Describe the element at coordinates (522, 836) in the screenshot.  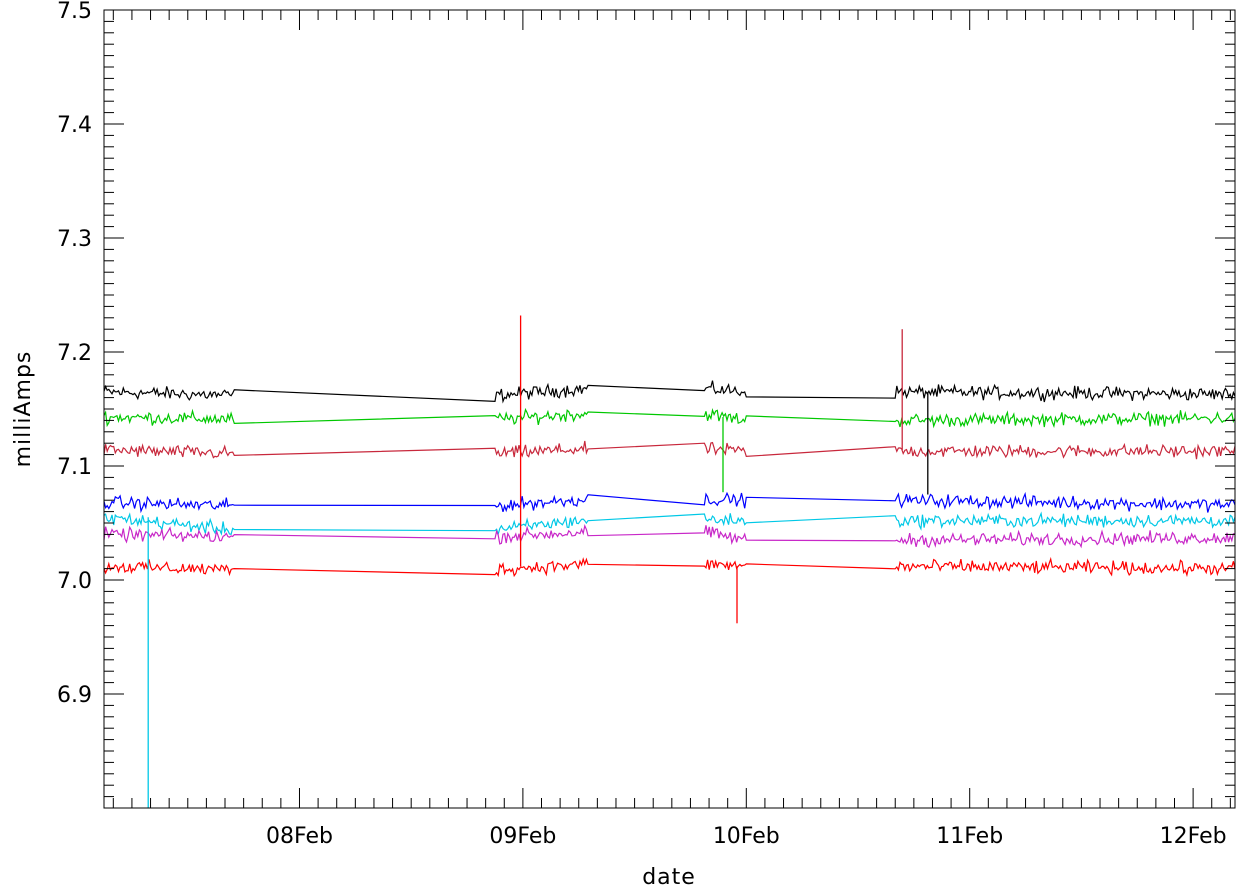
I see `x-tick-label: 09Feb` at that location.